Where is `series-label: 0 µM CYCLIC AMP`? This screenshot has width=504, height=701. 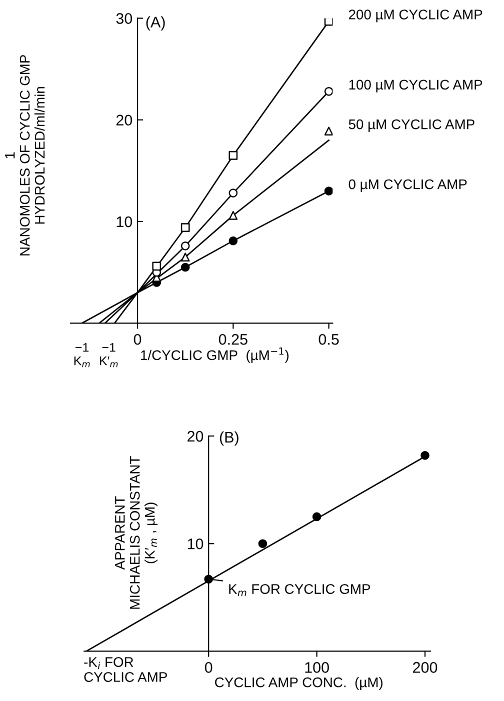 series-label: 0 µM CYCLIC AMP is located at coordinates (407, 185).